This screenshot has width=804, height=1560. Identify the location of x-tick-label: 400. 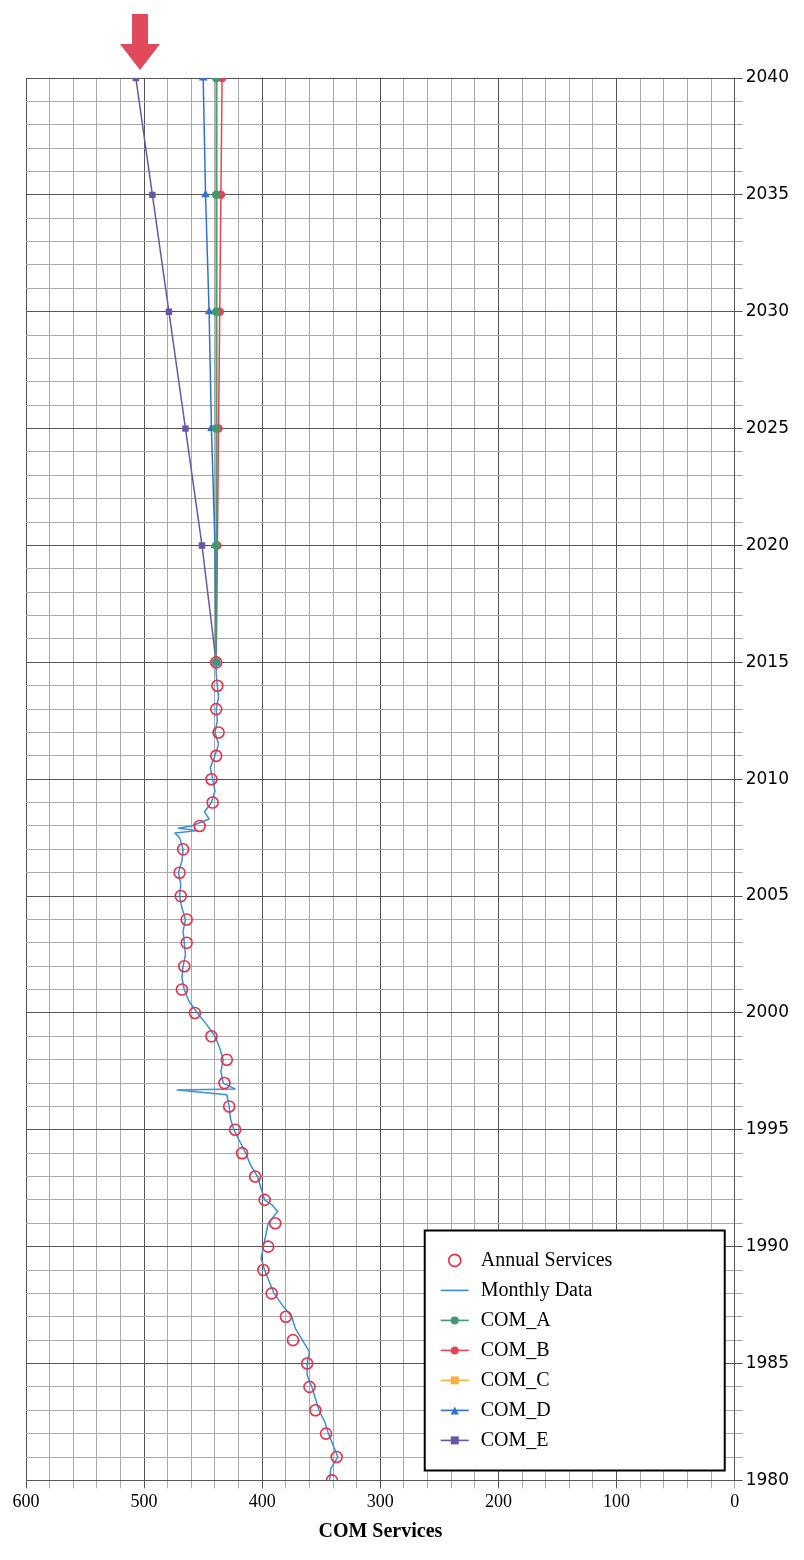
(262, 1500).